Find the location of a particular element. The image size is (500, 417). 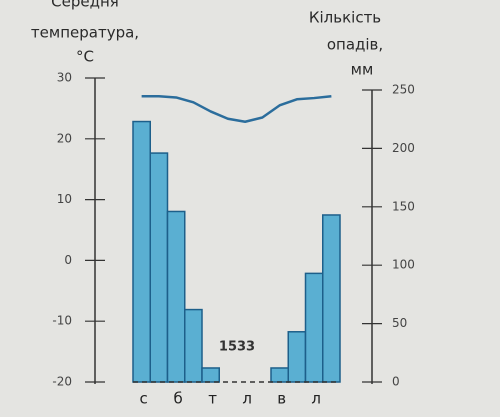

y-tick-label: -10 is located at coordinates (62, 321).